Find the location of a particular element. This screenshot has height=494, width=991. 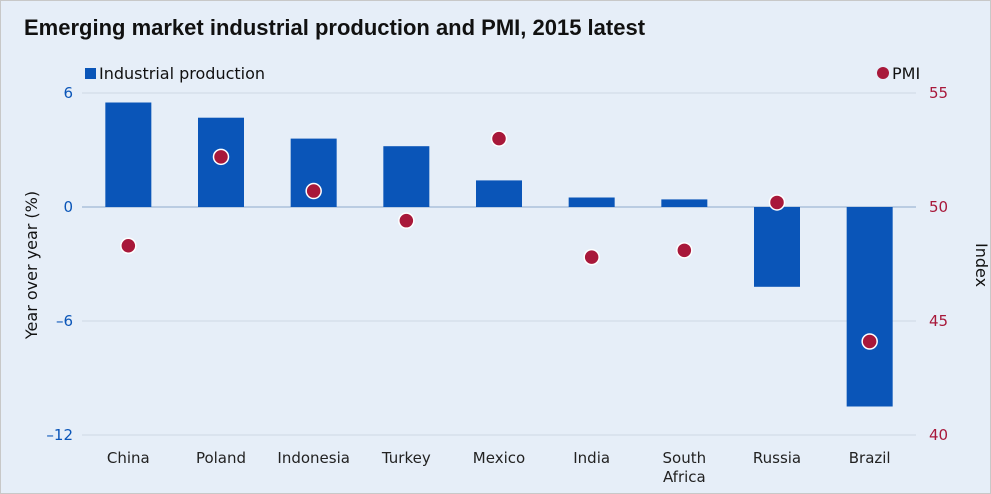

x-tick-label: Russia is located at coordinates (777, 458).